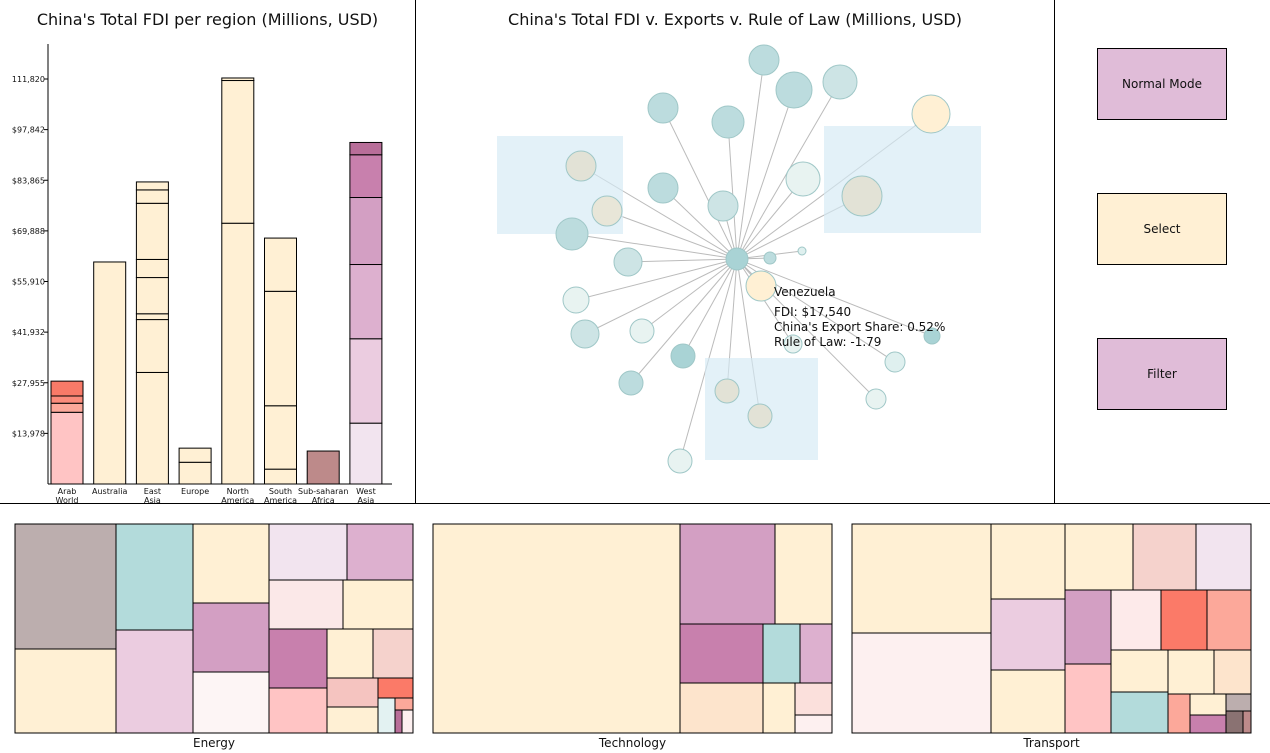 This screenshot has height=753, width=1270. What do you see at coordinates (737, 259) in the screenshot?
I see `china-hub-node` at bounding box center [737, 259].